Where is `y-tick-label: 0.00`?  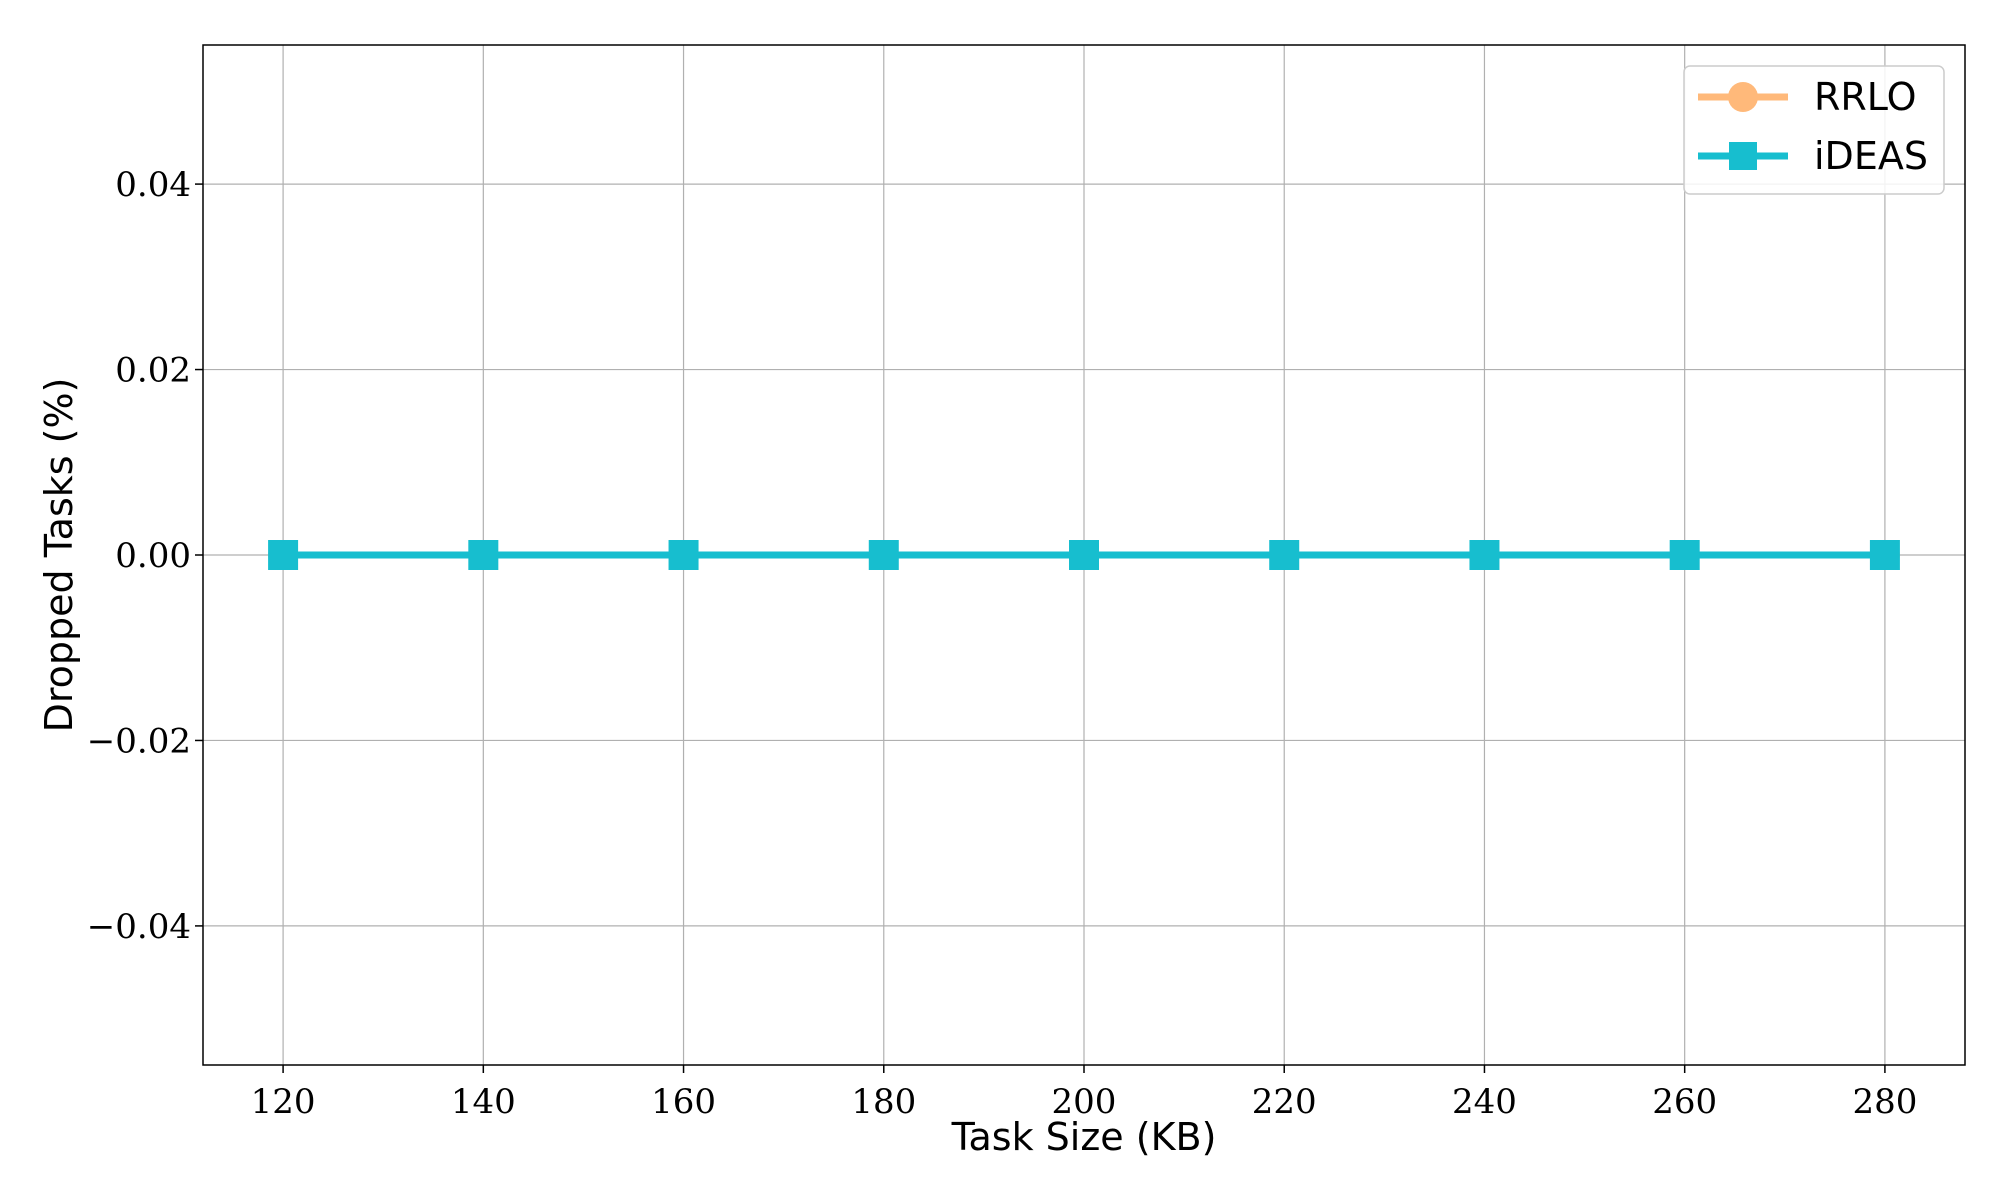
y-tick-label: 0.00 is located at coordinates (153, 556).